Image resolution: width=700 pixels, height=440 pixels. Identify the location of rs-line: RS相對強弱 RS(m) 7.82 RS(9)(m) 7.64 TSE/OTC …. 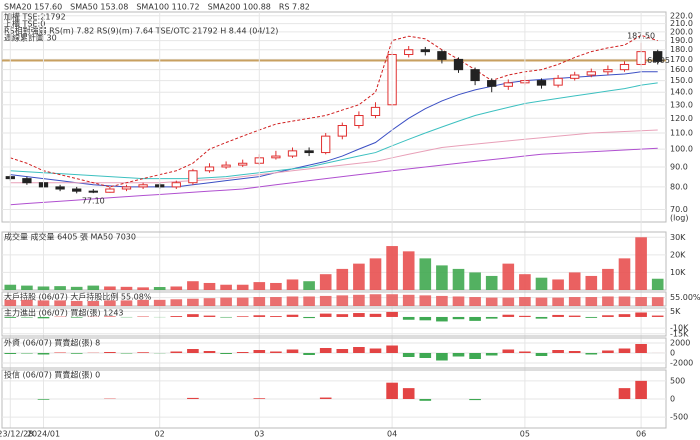
(141, 31).